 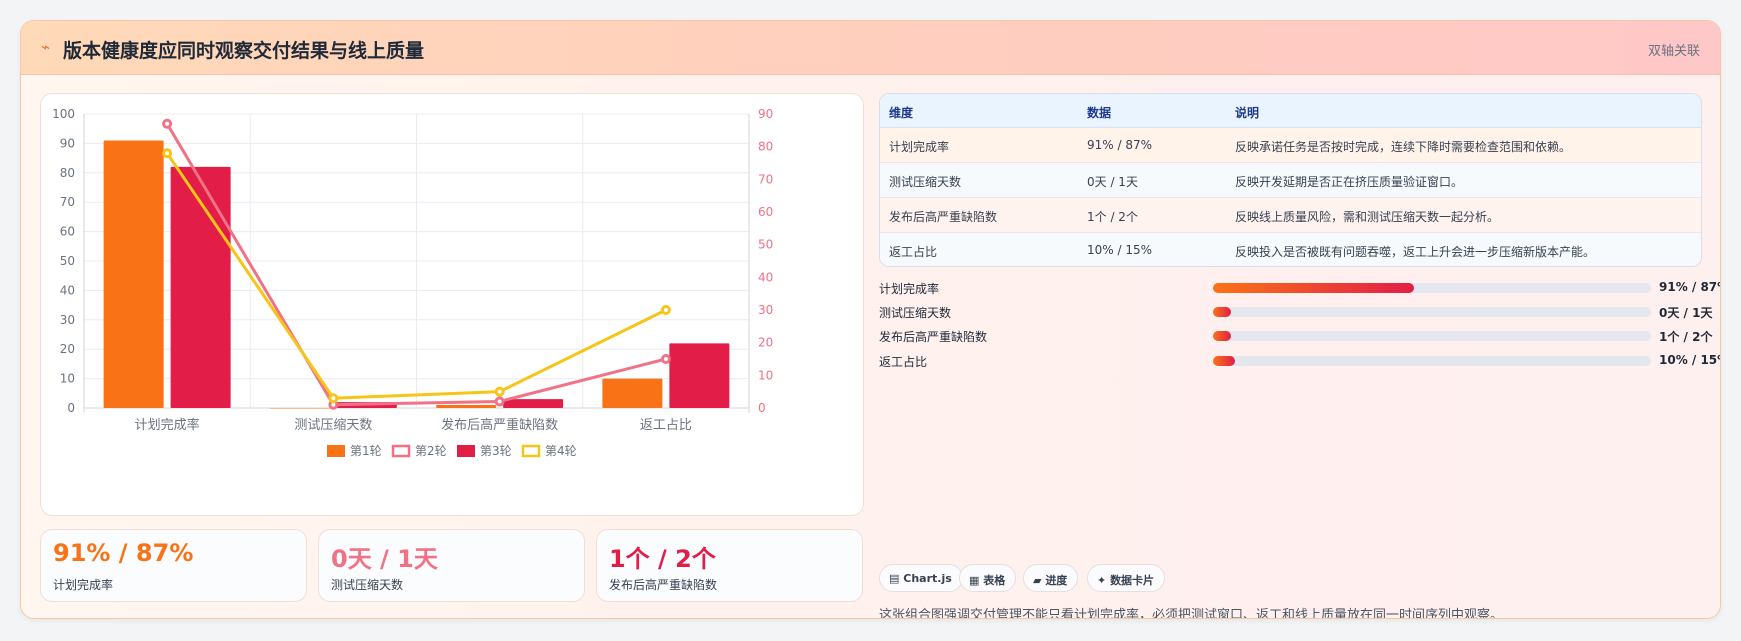 What do you see at coordinates (1132, 580) in the screenshot?
I see `pill-label: 数据卡片` at bounding box center [1132, 580].